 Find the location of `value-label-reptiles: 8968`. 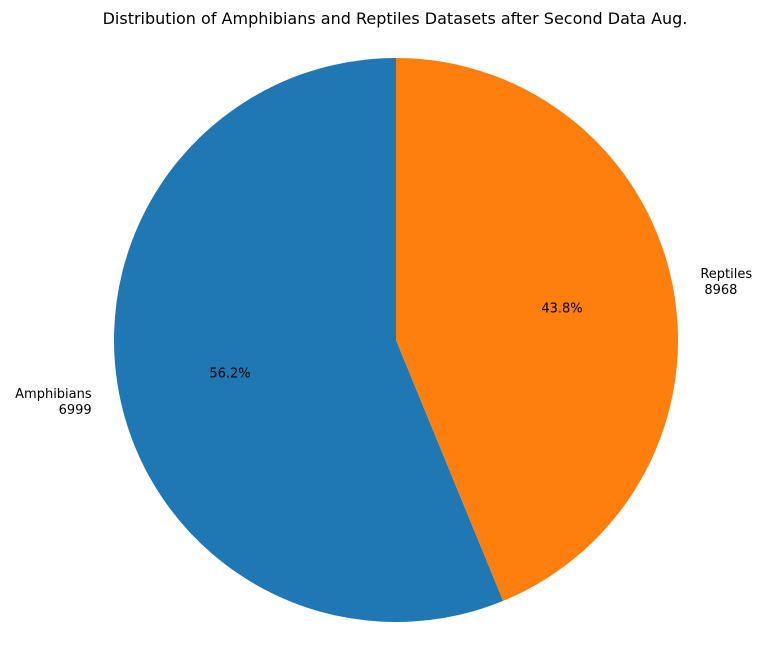

value-label-reptiles: 8968 is located at coordinates (720, 290).